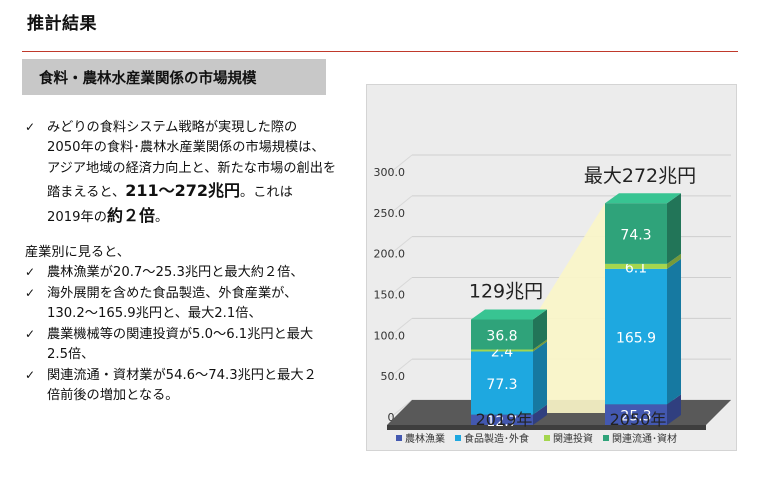 This screenshot has width=762, height=490. I want to click on data-label: 77.3, so click(501, 385).